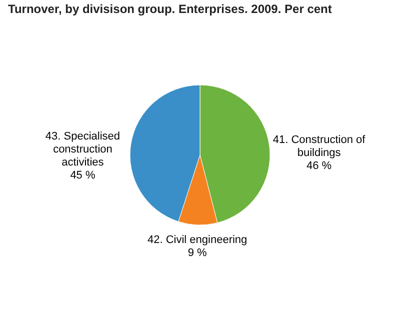  What do you see at coordinates (170, 9) in the screenshot?
I see `chart-title: Turnover, by divisison group. Enterprises. 2009. Per cent` at bounding box center [170, 9].